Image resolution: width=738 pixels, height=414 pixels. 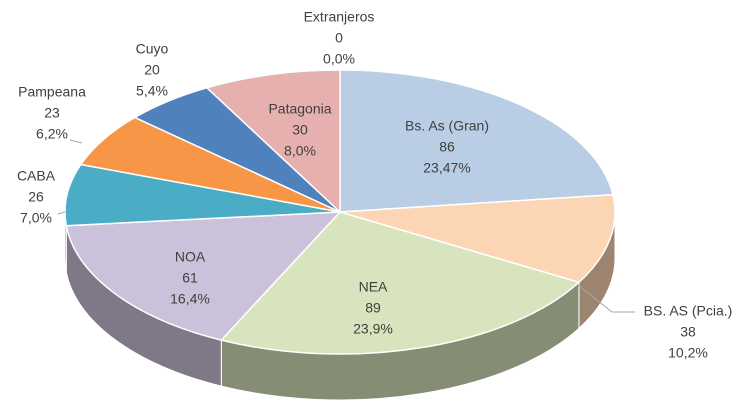 I want to click on value-label: 23, so click(x=52, y=113).